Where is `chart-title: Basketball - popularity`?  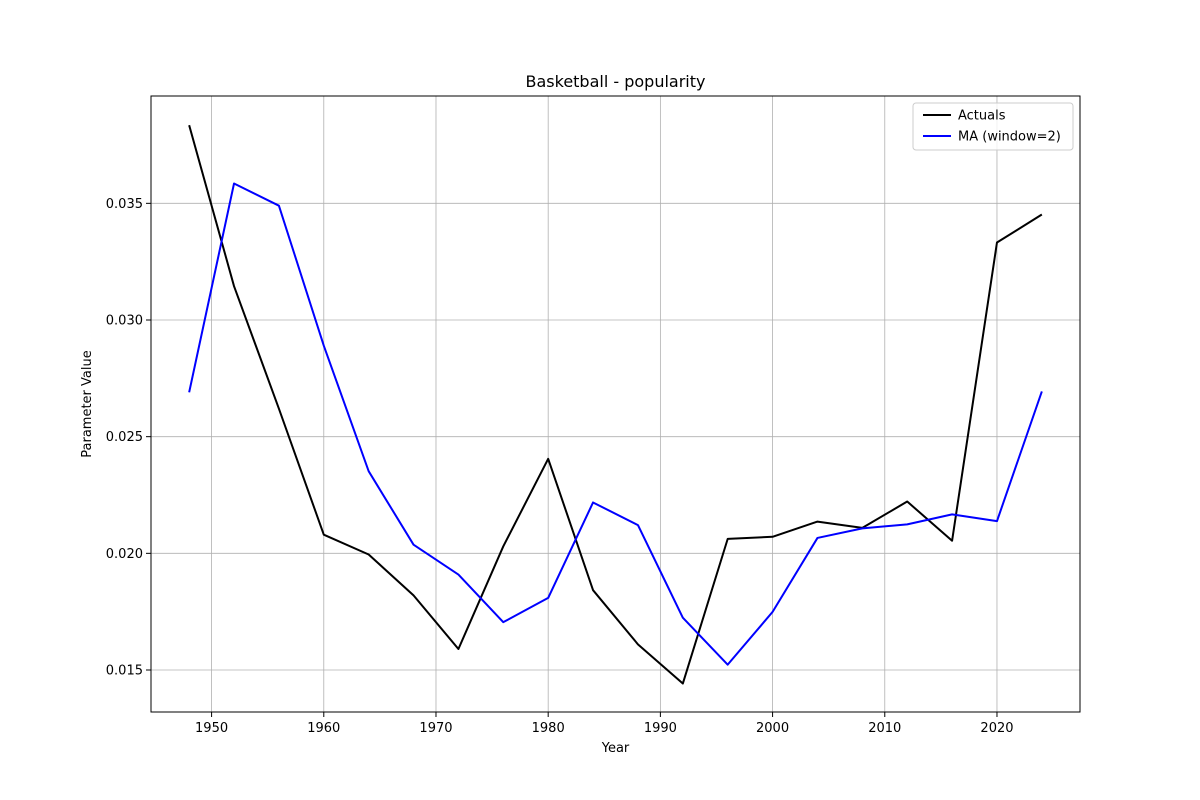 chart-title: Basketball - popularity is located at coordinates (616, 81).